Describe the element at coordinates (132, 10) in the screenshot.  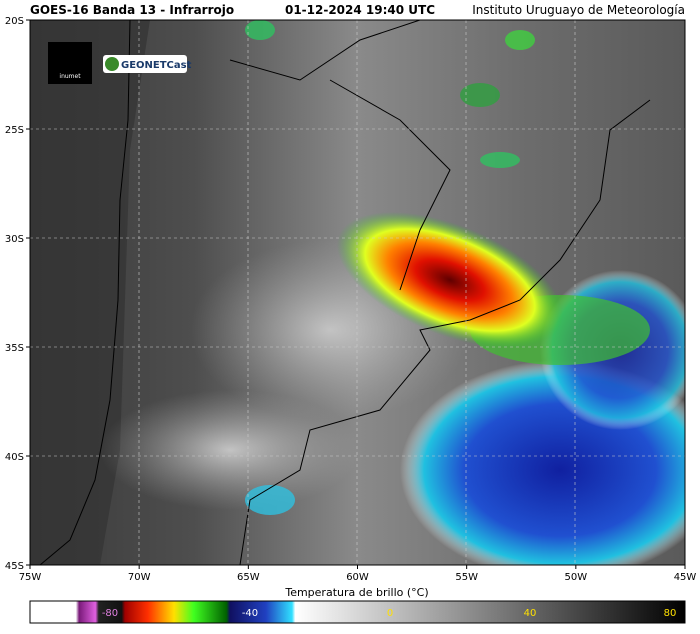
I see `title: GOES-16 Banda 13 - Infrarrojo` at that location.